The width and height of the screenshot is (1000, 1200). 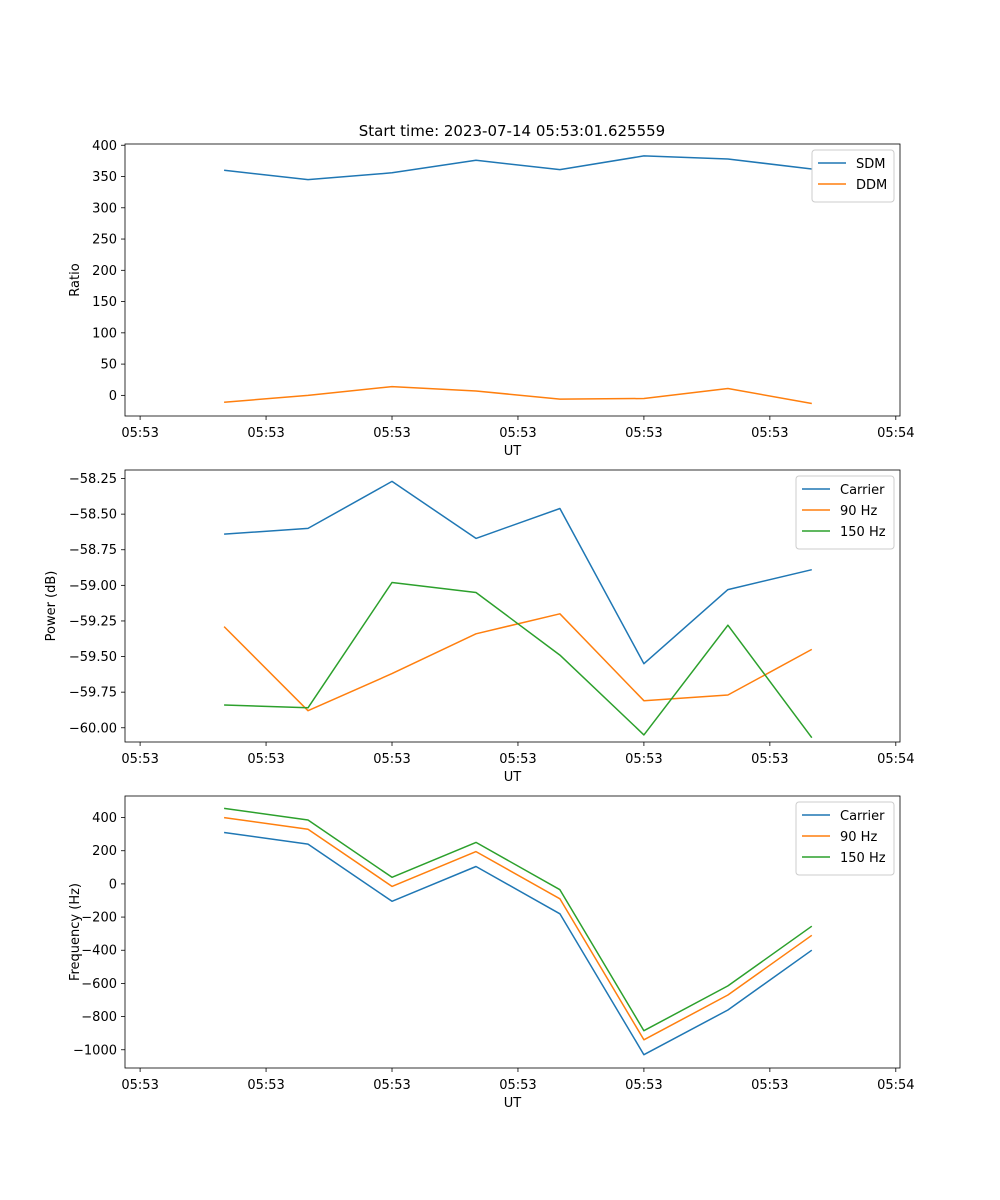 What do you see at coordinates (104, 302) in the screenshot?
I see `y-tick-label: 150` at bounding box center [104, 302].